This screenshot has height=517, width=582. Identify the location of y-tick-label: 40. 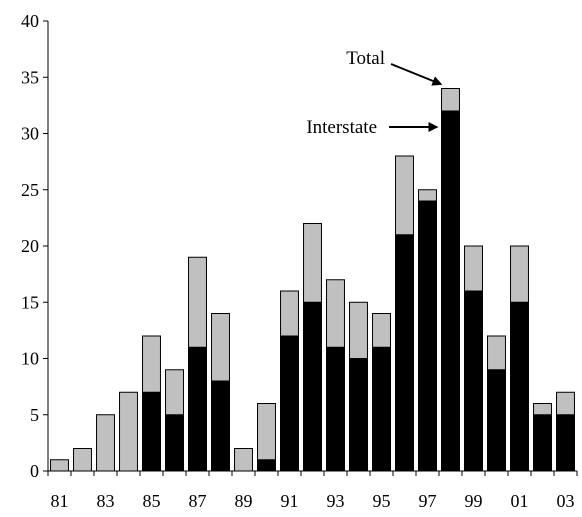
(30, 21).